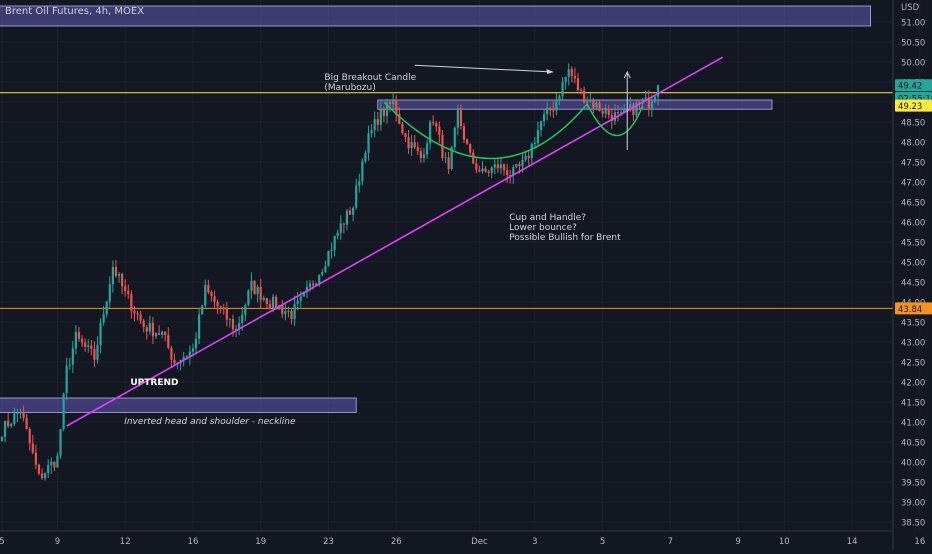 The image size is (932, 554). Describe the element at coordinates (913, 444) in the screenshot. I see `price-tick-label: 40.50` at that location.